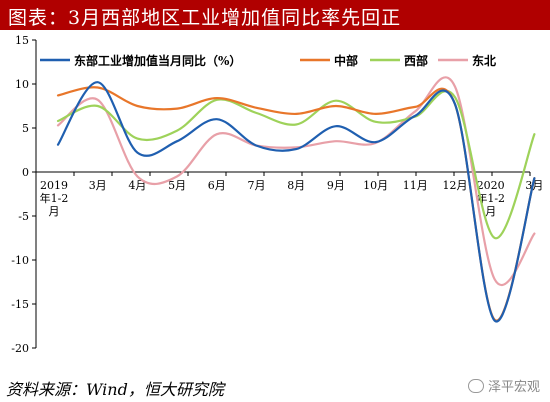  I want to click on title-bar: 图表：3月西部地区工业增加值同比率先回正, so click(275, 15).